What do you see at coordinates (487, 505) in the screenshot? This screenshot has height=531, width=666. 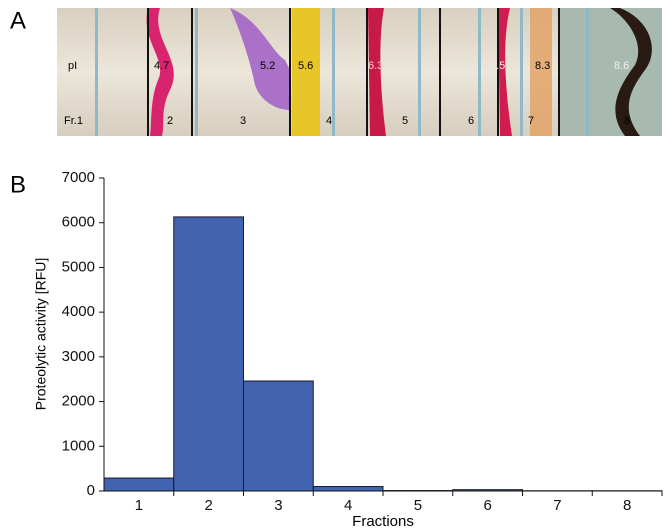 I see `x-tick-label: 6` at bounding box center [487, 505].